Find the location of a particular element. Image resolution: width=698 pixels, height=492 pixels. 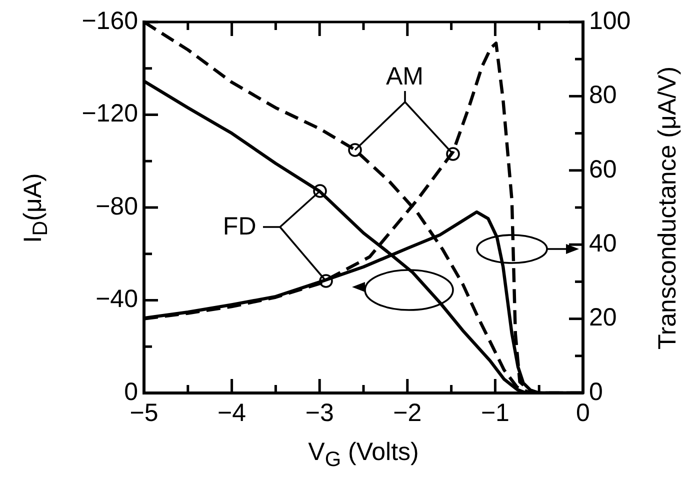

y2-tick-label: 0 is located at coordinates (596, 392).